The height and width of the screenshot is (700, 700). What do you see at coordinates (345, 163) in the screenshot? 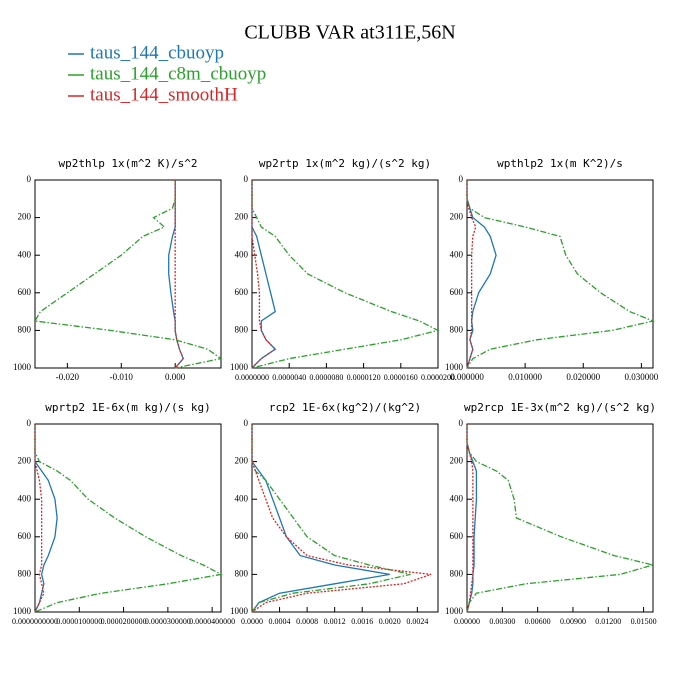
I see `panel-title: wp2rtp 1x(m^2 kg)/(s^2 kg)` at bounding box center [345, 163].